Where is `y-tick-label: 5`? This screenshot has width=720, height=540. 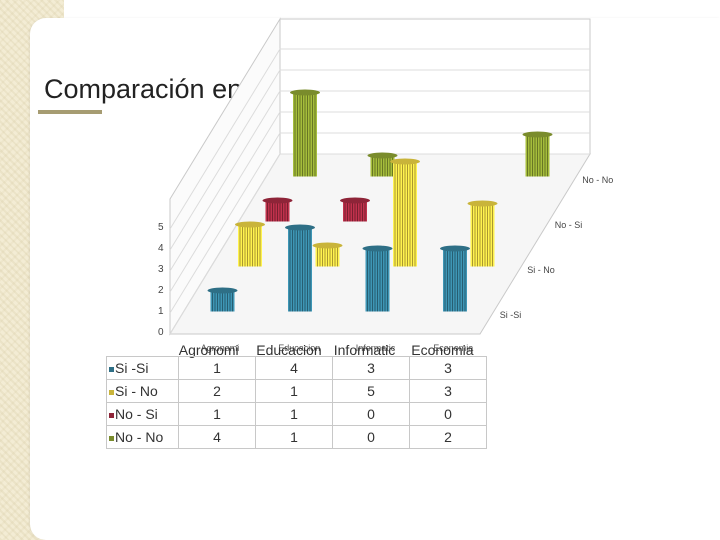
y-tick-label: 5 is located at coordinates (161, 227).